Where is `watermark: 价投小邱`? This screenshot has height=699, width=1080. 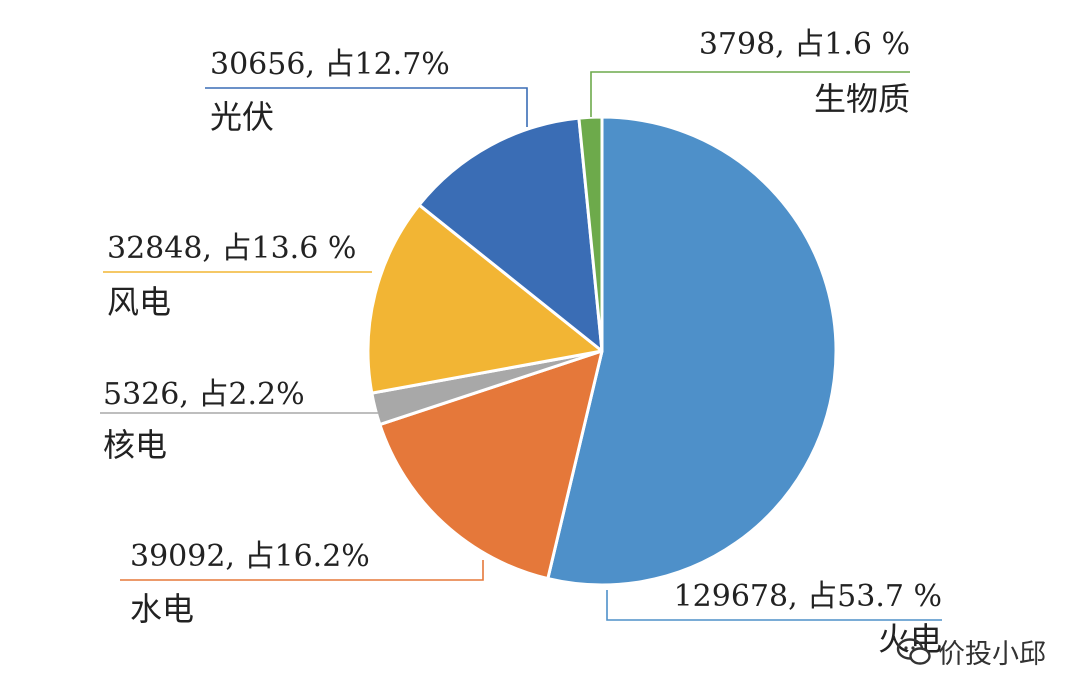
watermark: 价投小邱 is located at coordinates (971, 651).